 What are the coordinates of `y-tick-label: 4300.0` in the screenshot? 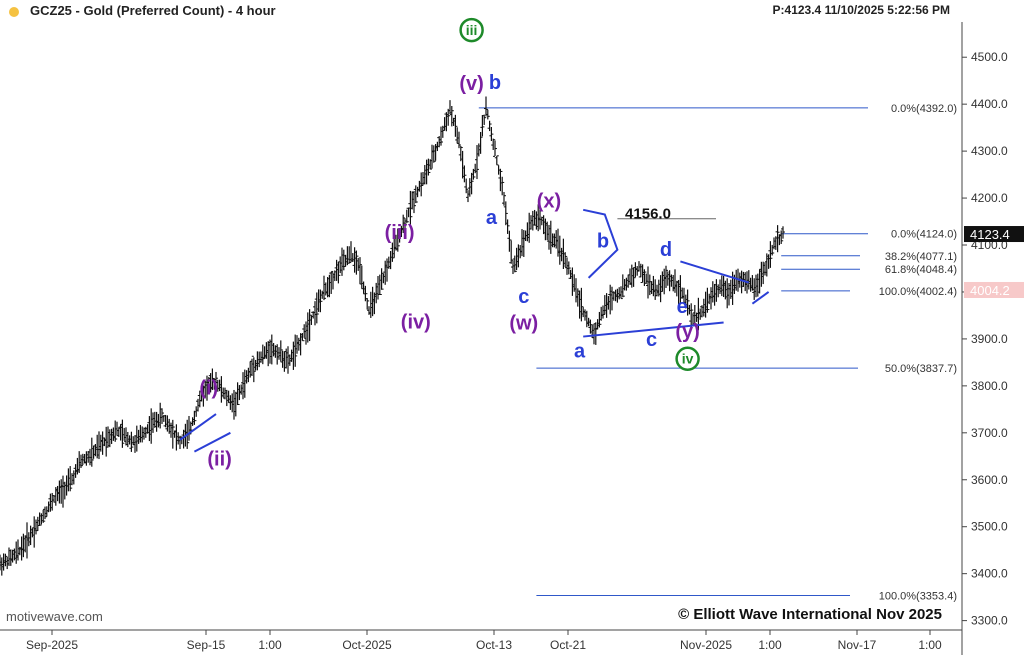 It's located at (989, 151).